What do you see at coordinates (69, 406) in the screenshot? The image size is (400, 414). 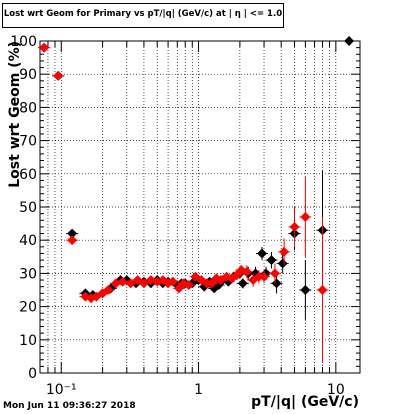 I see `timestamp: Mon Jun 11 09:36:27 2018` at bounding box center [69, 406].